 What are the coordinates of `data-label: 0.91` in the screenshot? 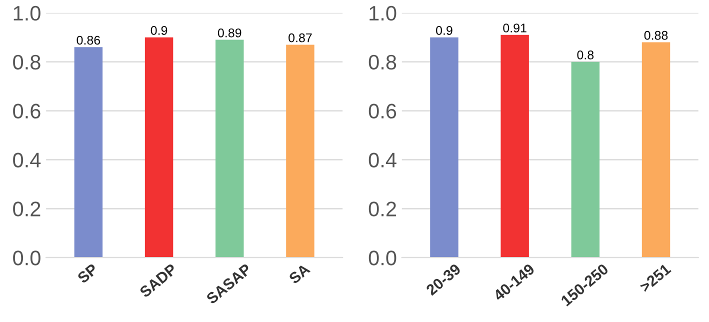 It's located at (514, 28).